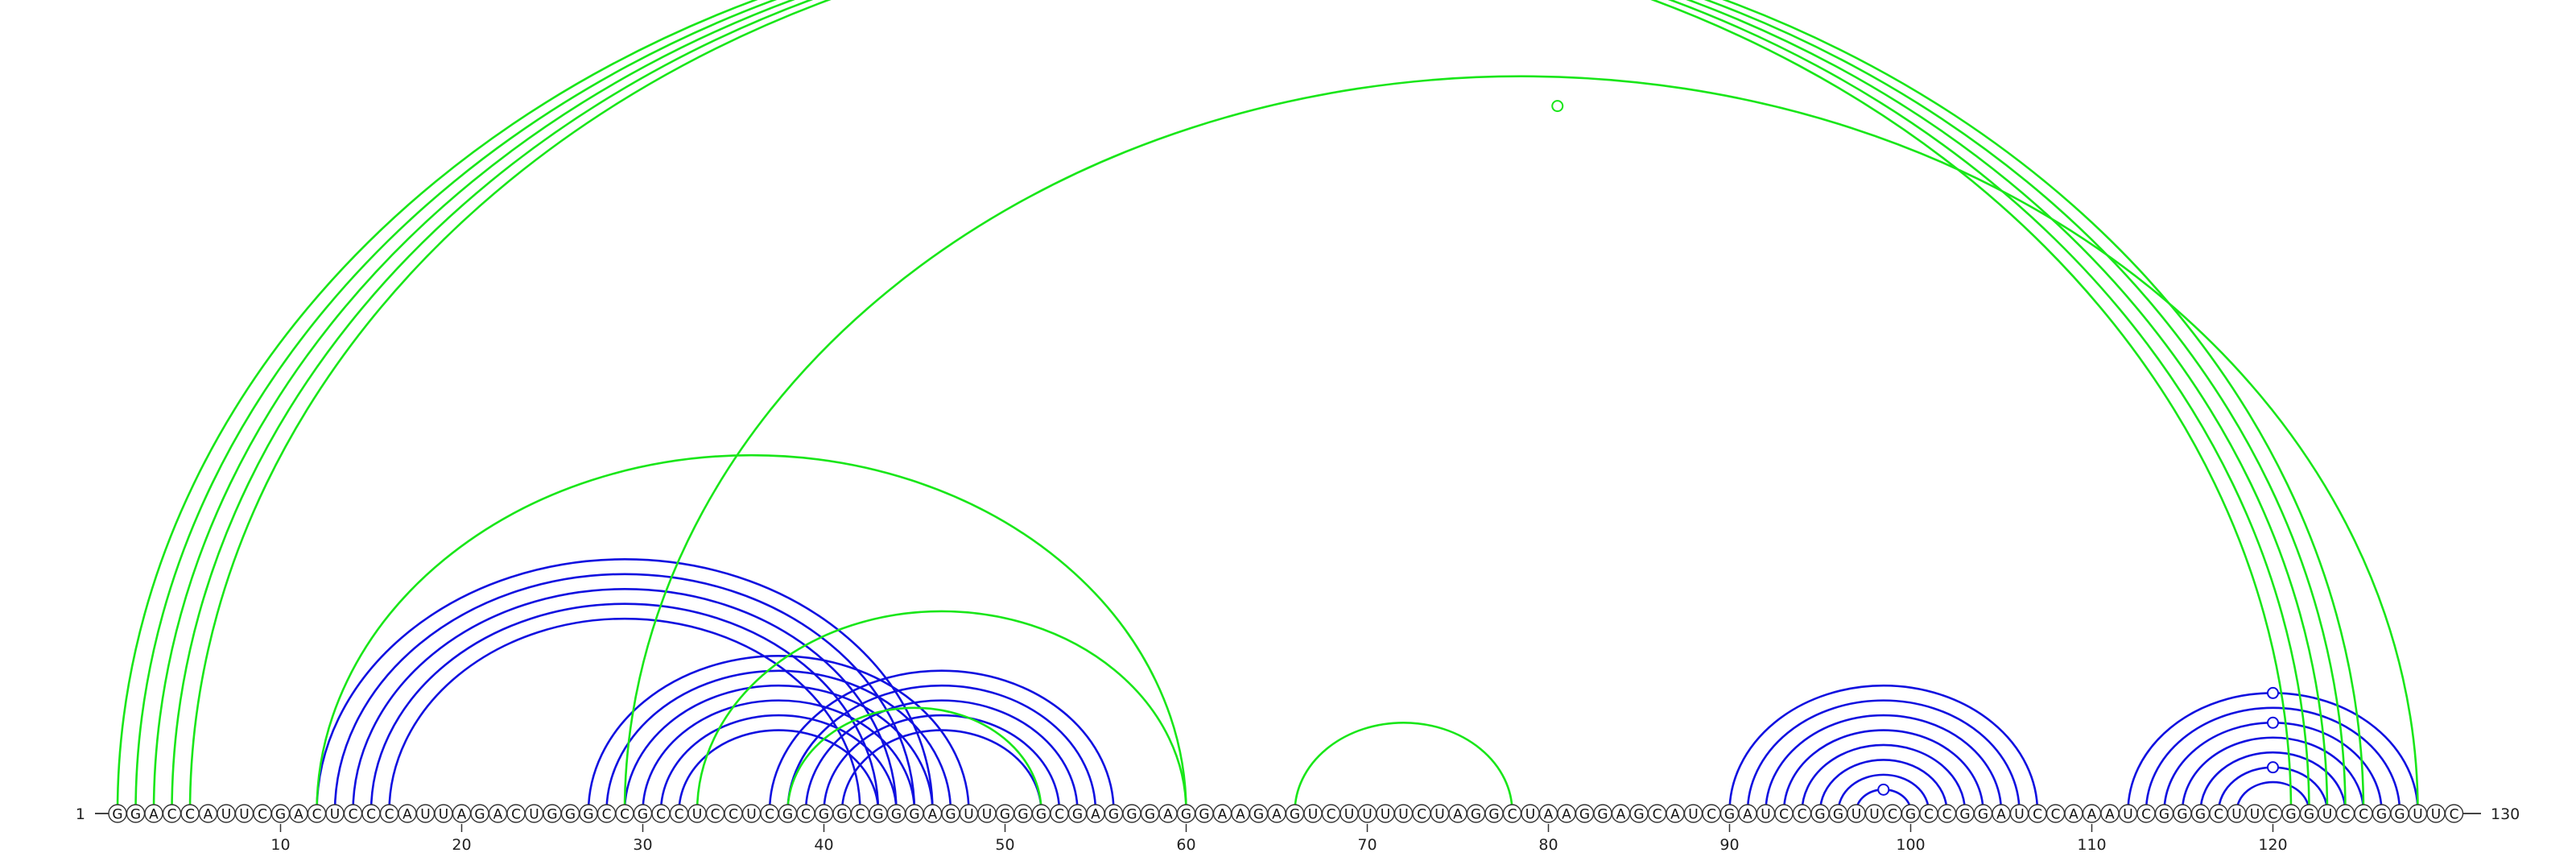  I want to click on green-arc, so click(1404, 767).